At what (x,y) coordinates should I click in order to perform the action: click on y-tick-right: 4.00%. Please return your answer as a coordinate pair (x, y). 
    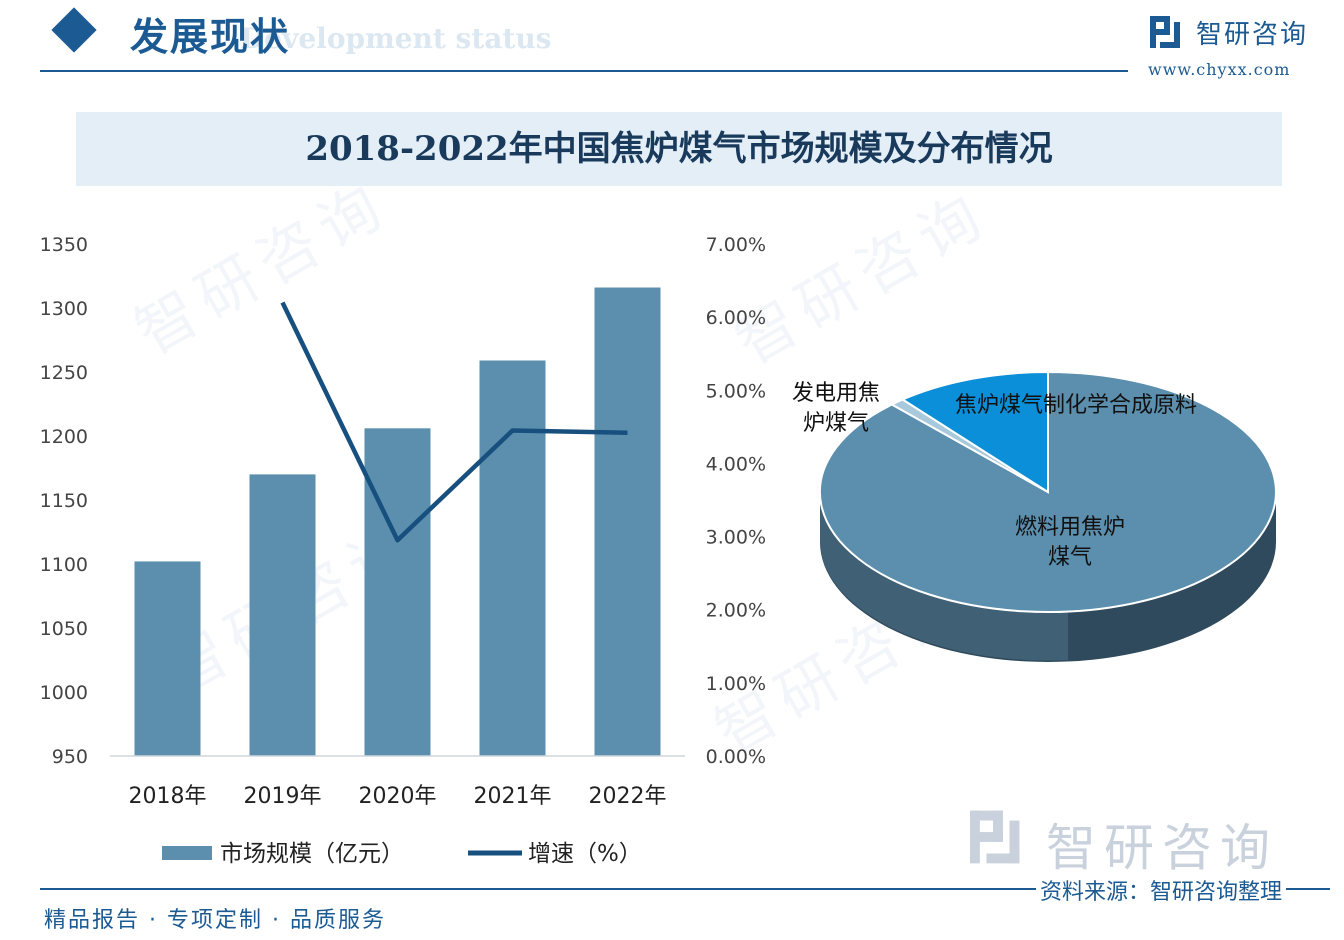
    Looking at the image, I should click on (736, 464).